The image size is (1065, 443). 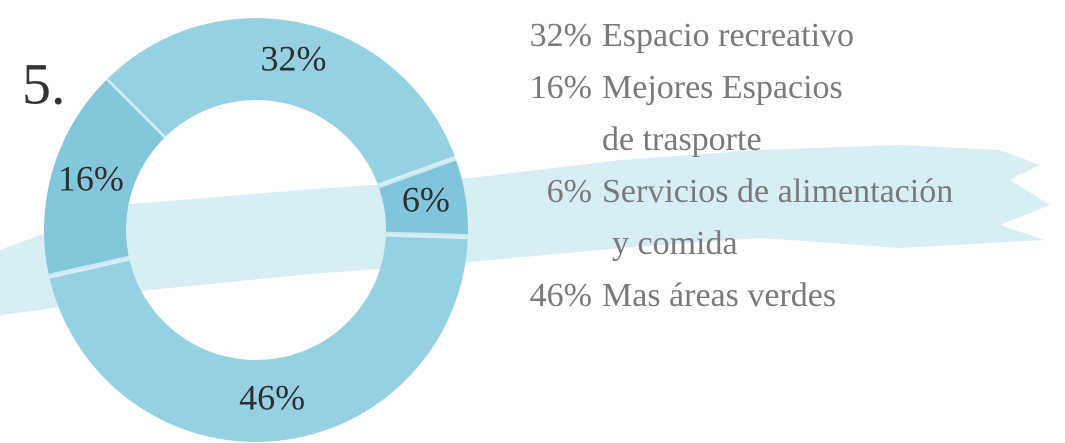 I want to click on legend-label: y comida, so click(x=675, y=243).